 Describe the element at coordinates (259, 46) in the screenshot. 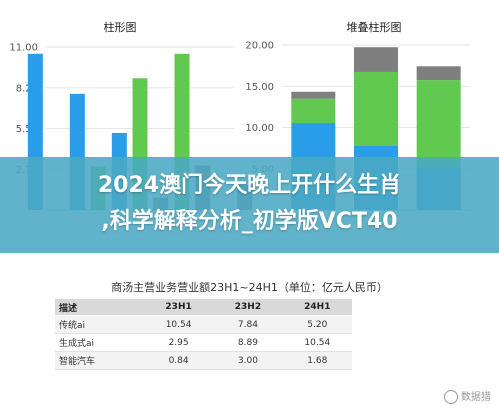

I see `y-tick-label: 20.00` at that location.